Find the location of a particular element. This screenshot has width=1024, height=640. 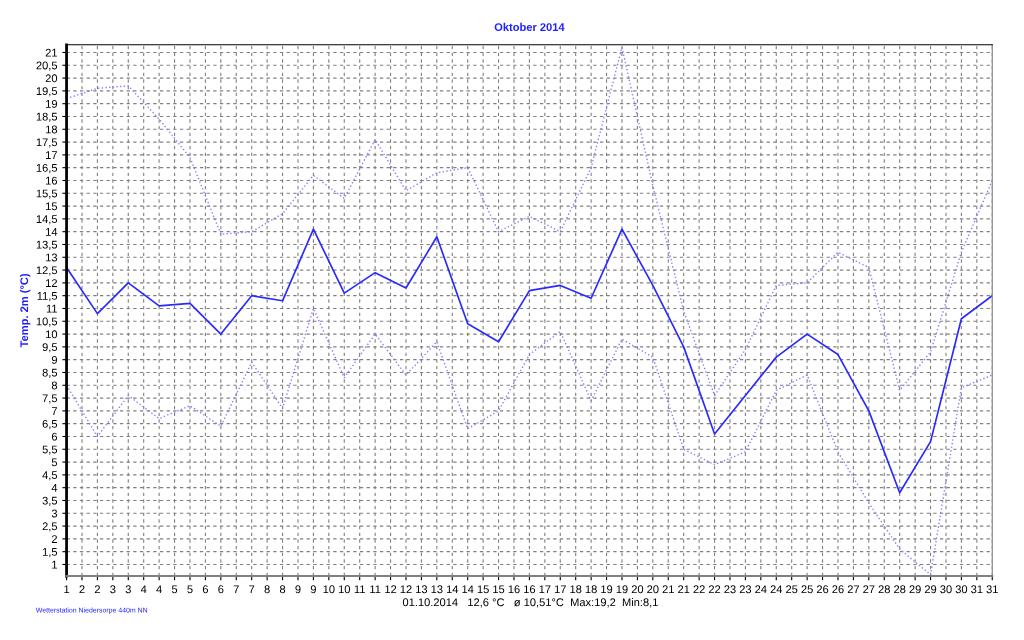

y-tick-label: 16,5 is located at coordinates (47, 168).